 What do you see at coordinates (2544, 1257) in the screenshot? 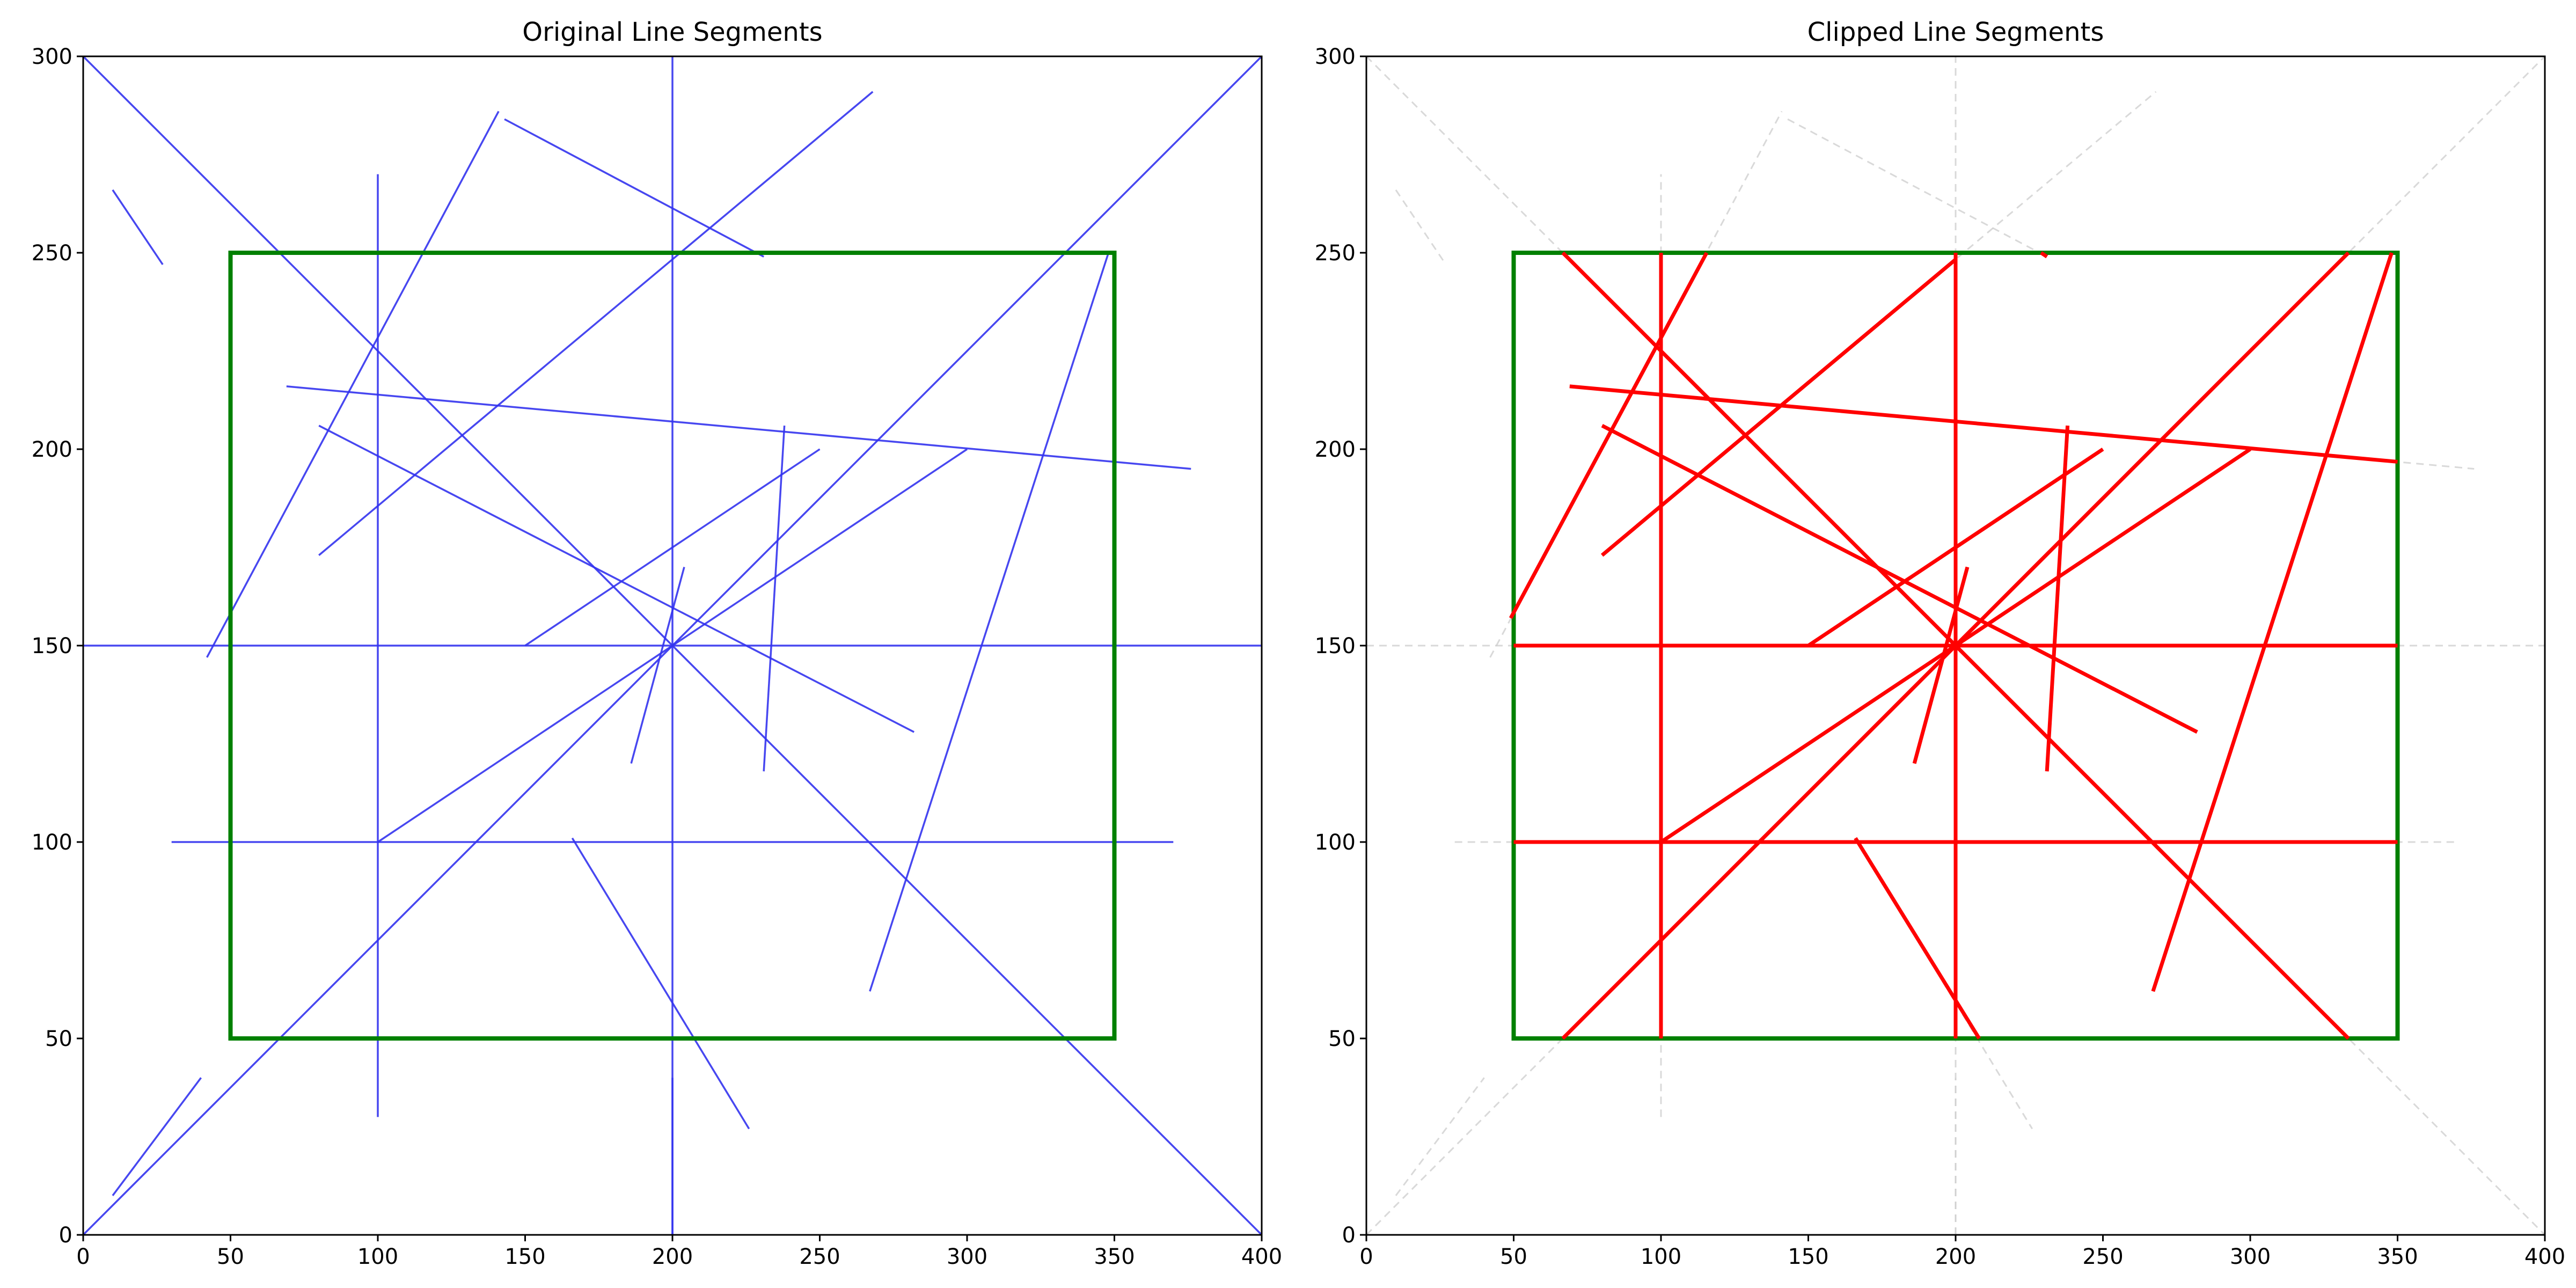
I see `clipped-xtick-label-8: 400` at bounding box center [2544, 1257].